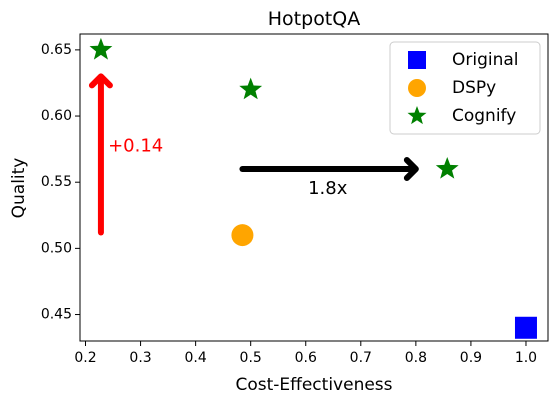 The image size is (556, 408). I want to click on x-tick-label: 0.7, so click(361, 358).